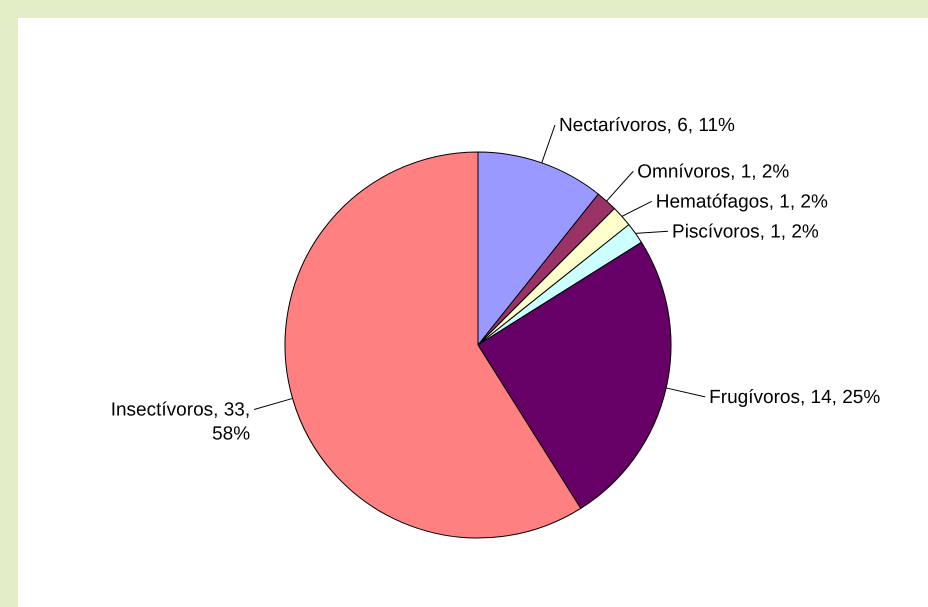  I want to click on slice-label: Frugívoros, 14, 25%, so click(794, 397).